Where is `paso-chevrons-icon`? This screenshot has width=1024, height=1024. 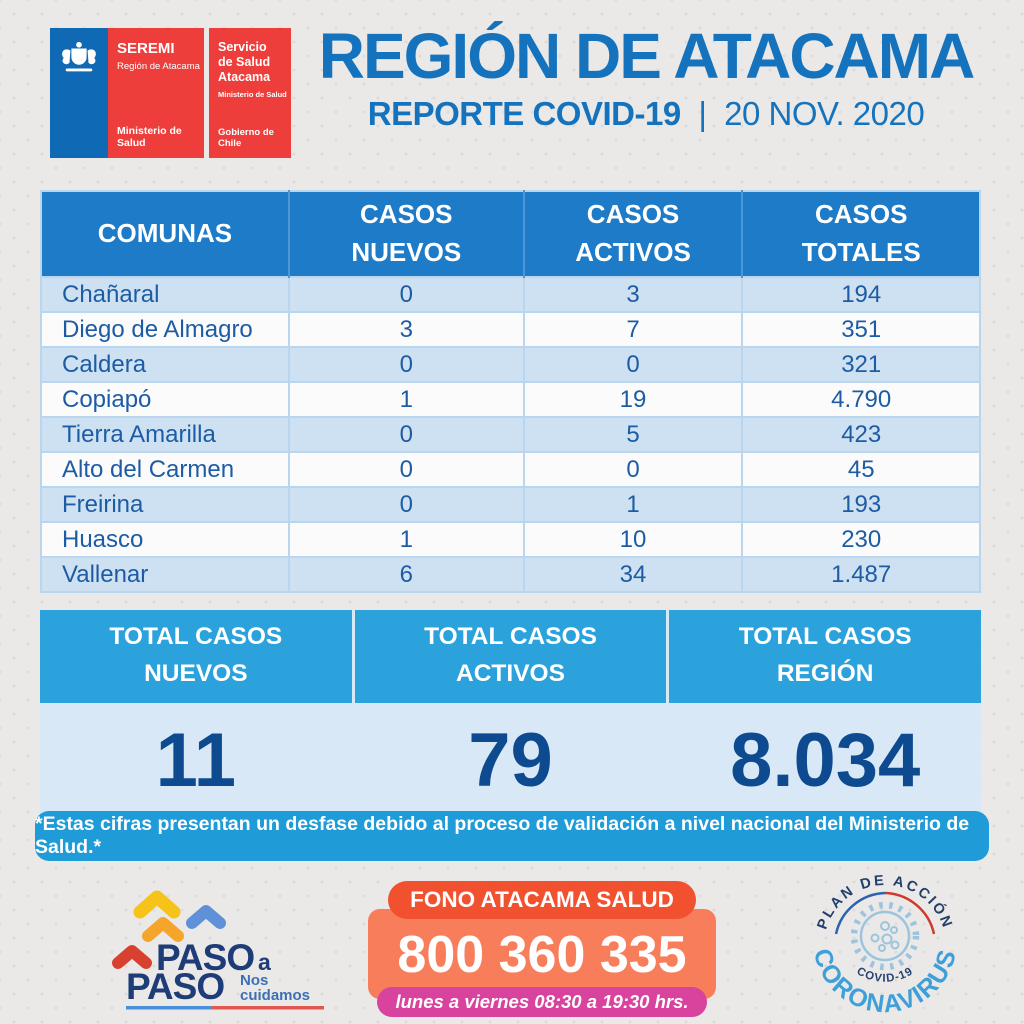
paso-chevrons-icon is located at coordinates (169, 929).